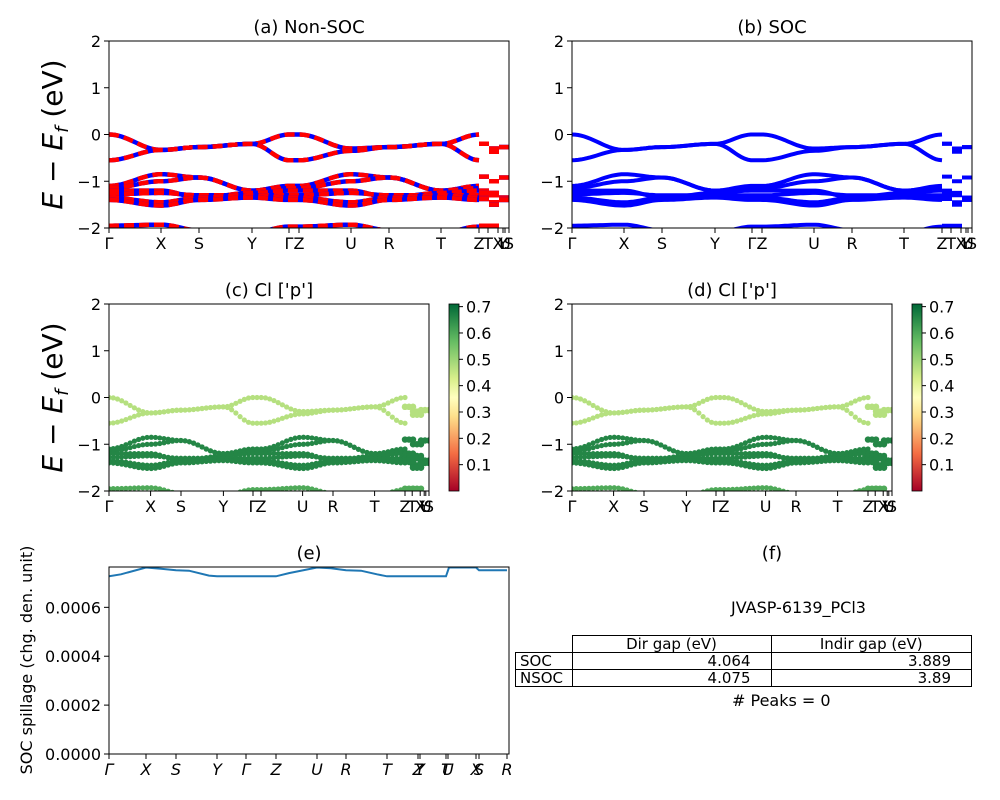 Image resolution: width=1000 pixels, height=800 pixels. What do you see at coordinates (54, 397) in the screenshot?
I see `energy-axis-label: E − Ef (eV)` at bounding box center [54, 397].